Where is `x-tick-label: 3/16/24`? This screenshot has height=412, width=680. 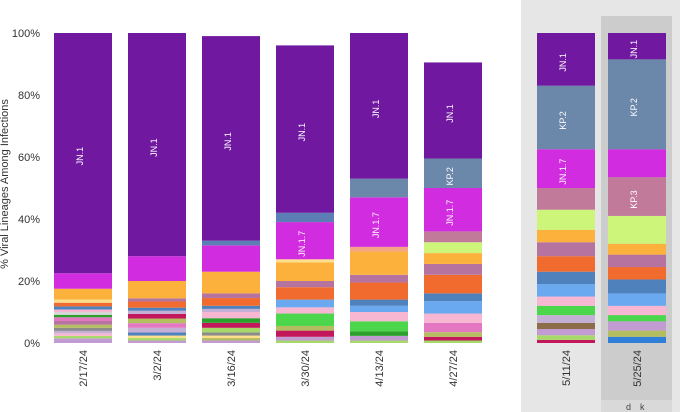 x-tick-label: 3/16/24 is located at coordinates (232, 368).